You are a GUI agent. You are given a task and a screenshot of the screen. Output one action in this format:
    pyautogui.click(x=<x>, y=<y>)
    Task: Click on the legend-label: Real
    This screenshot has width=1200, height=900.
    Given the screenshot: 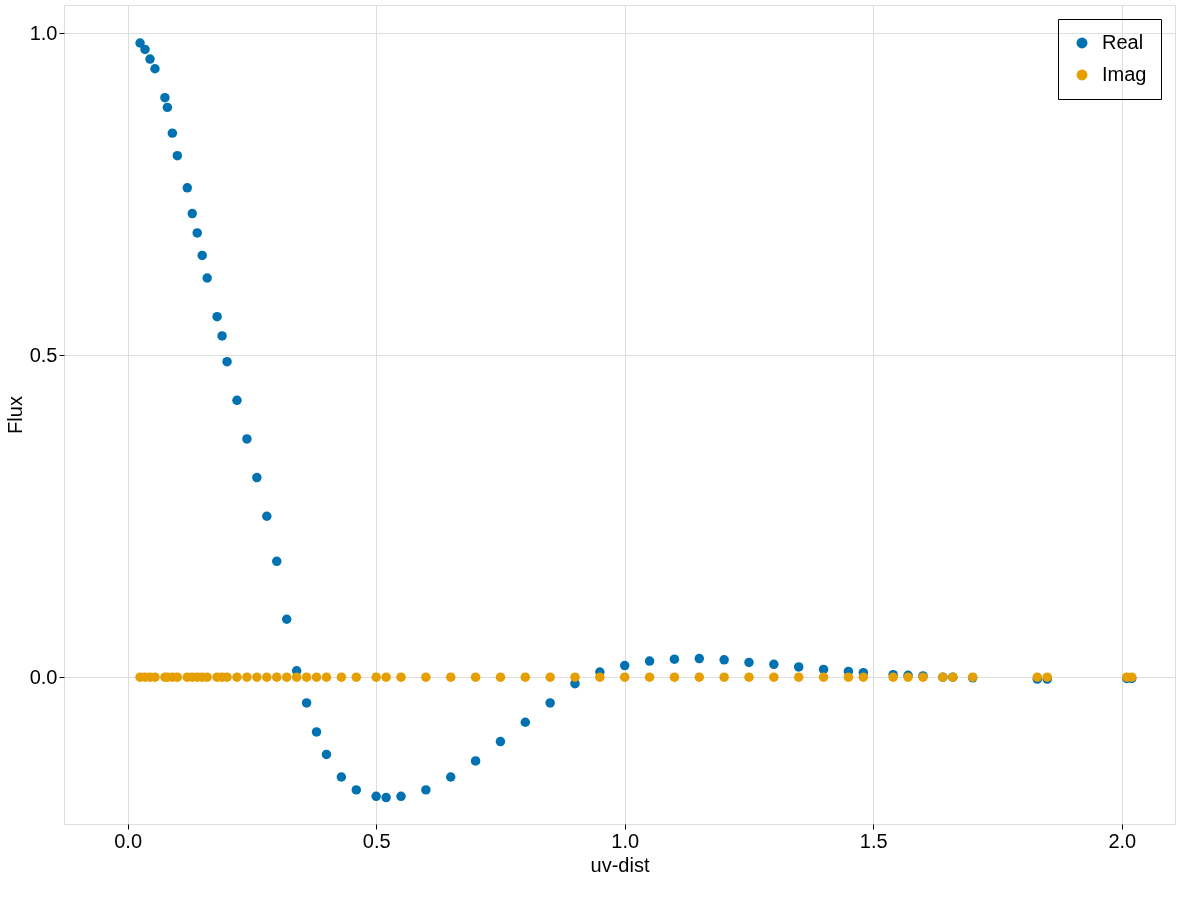 What is the action you would take?
    pyautogui.click(x=1123, y=42)
    